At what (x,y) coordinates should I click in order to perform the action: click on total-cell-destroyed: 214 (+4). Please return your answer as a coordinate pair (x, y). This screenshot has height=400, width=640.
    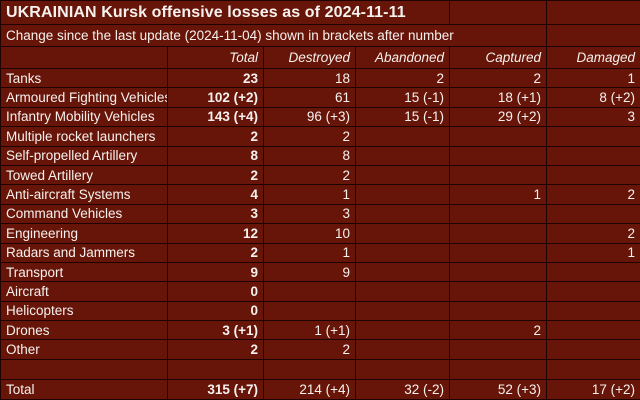
    Looking at the image, I should click on (309, 389).